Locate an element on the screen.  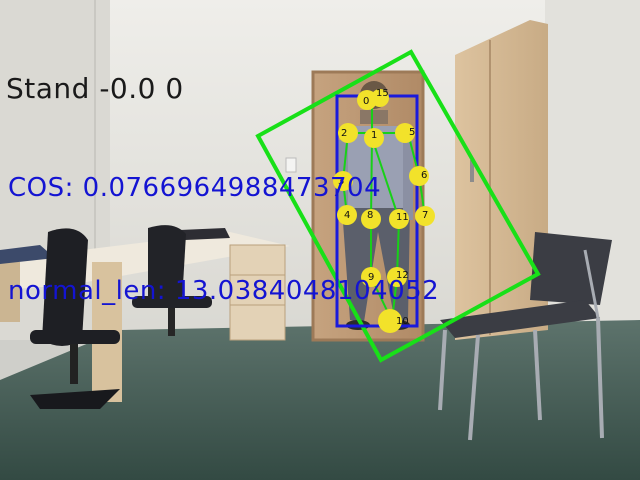
desk-drawers is located at coordinates (257, 292).